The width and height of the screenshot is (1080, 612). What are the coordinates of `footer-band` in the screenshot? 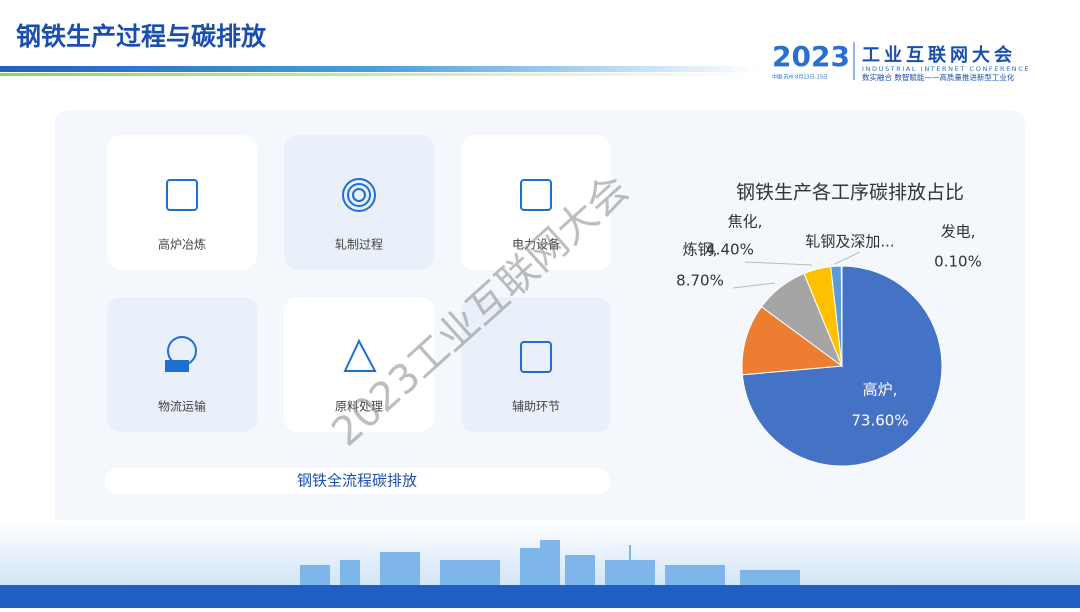 It's located at (540, 596).